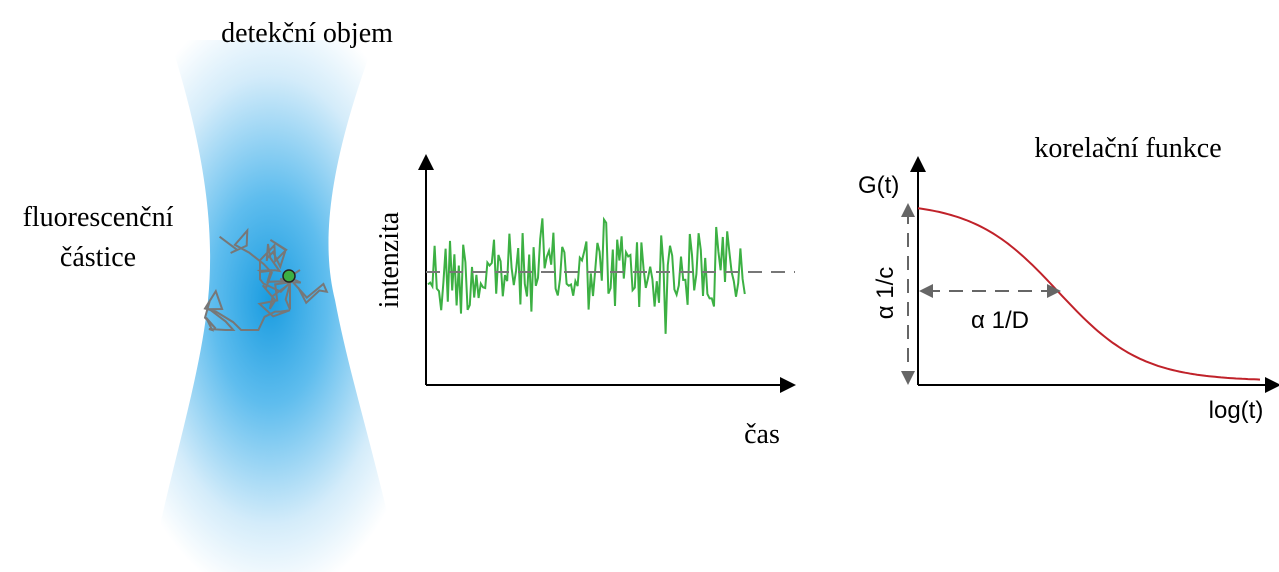  Describe the element at coordinates (885, 293) in the screenshot. I see `amplitude-label: α 1/c` at that location.